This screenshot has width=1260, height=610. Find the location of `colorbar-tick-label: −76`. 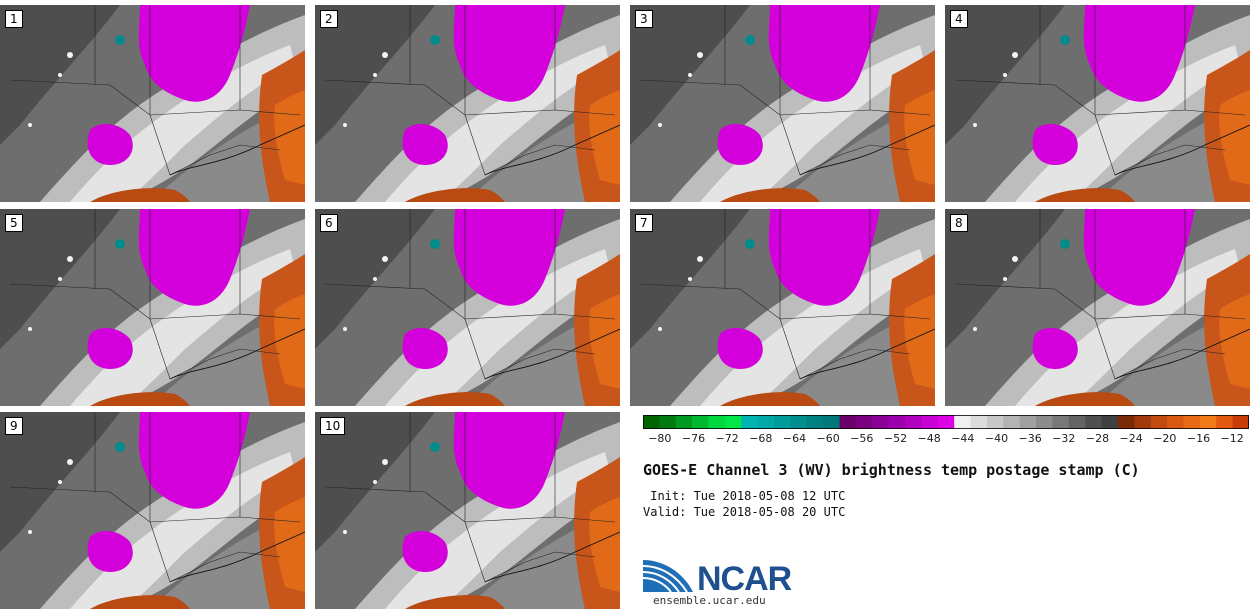

colorbar-tick-label: −76 is located at coordinates (693, 438).